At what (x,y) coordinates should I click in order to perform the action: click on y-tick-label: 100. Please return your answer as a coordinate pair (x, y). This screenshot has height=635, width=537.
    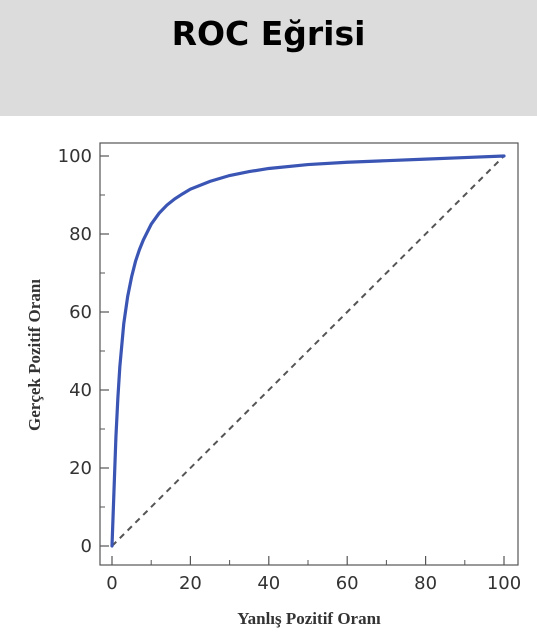
    Looking at the image, I should click on (75, 156).